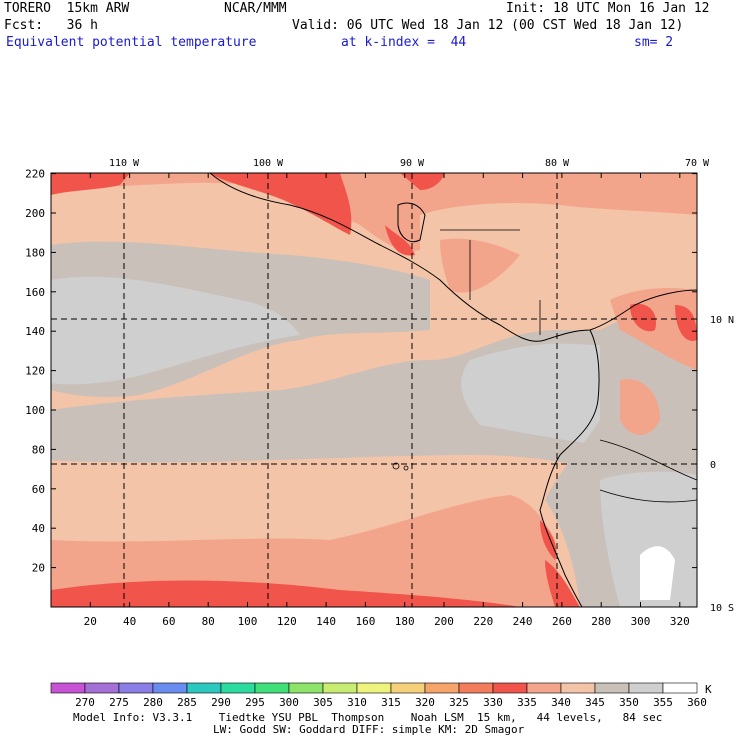 The height and width of the screenshot is (740, 740). I want to click on field-red-mexico, so click(281, 204).